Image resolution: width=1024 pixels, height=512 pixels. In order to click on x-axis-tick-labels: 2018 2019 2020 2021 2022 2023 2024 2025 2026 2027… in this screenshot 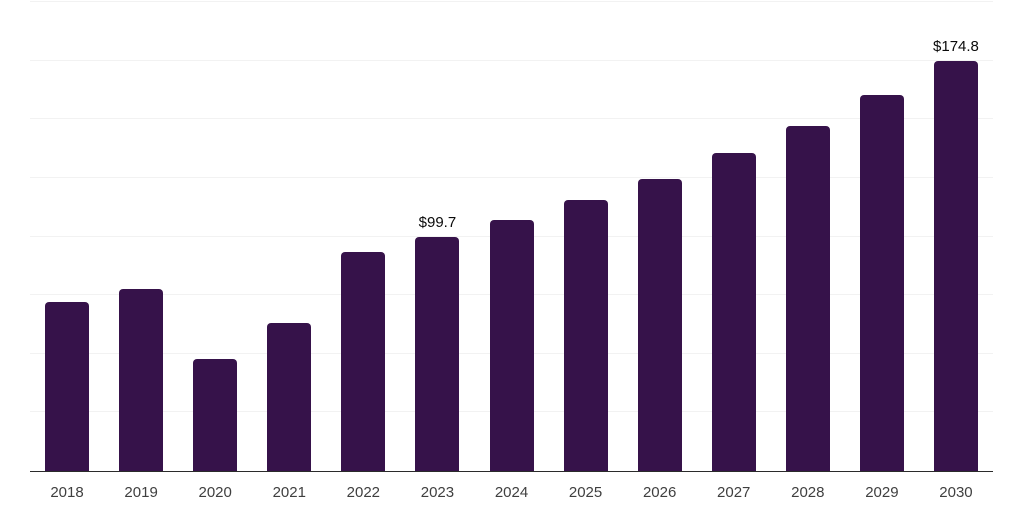, I will do `click(511, 495)`.